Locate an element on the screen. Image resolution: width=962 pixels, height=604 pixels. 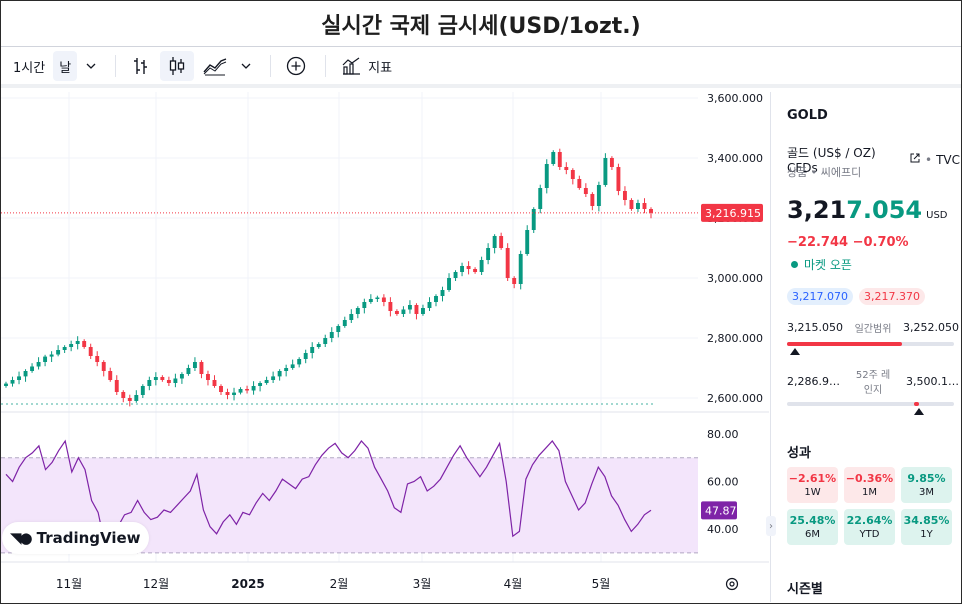
day-range-marker-icon is located at coordinates (795, 351).